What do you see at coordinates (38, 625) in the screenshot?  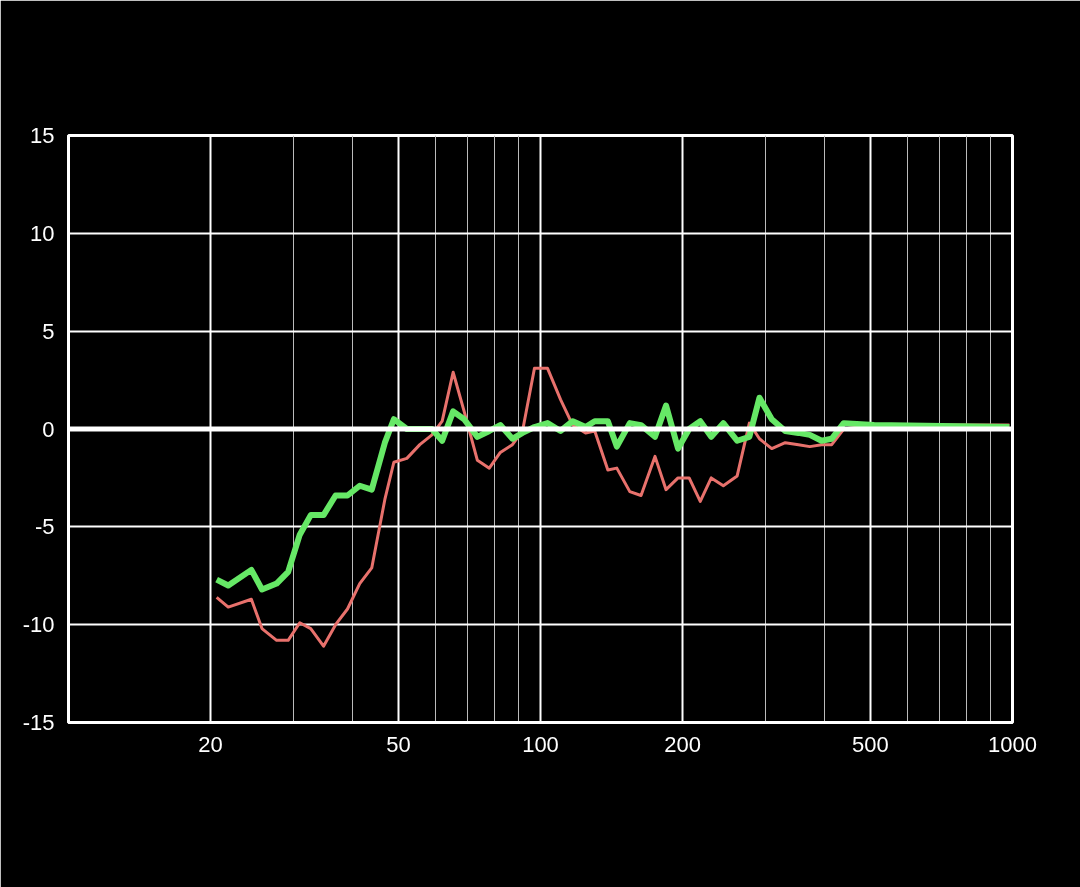 I see `y-tick-label: -10` at bounding box center [38, 625].